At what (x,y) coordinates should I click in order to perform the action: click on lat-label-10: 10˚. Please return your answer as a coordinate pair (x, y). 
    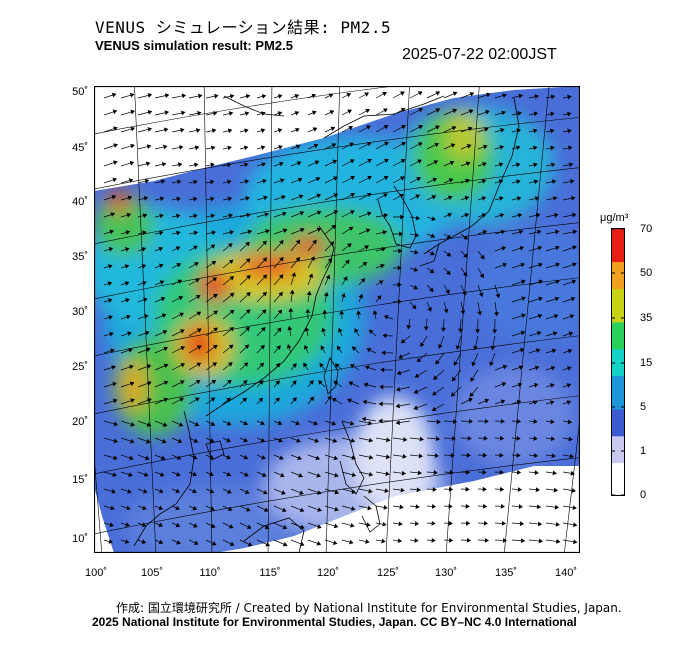
    Looking at the image, I should click on (80, 539).